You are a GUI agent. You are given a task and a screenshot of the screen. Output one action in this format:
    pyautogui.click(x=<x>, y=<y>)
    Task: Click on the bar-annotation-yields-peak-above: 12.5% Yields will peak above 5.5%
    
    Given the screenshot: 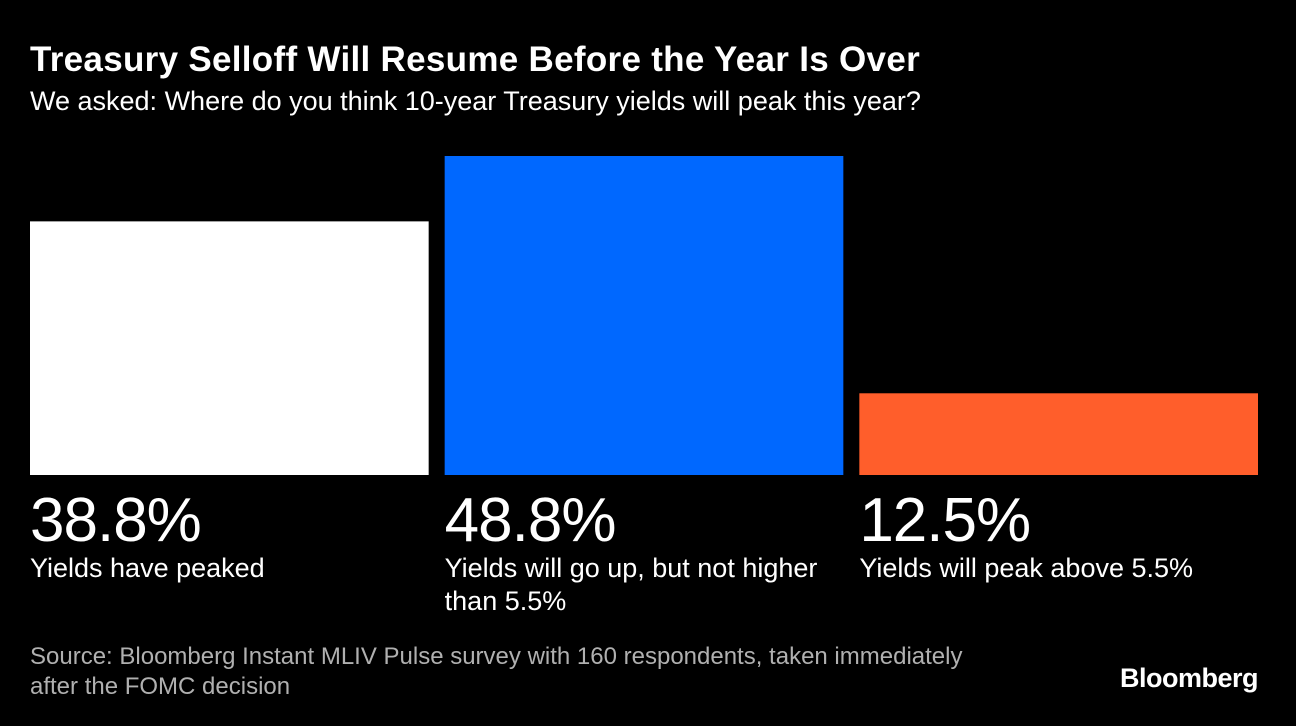 What is the action you would take?
    pyautogui.click(x=1048, y=536)
    